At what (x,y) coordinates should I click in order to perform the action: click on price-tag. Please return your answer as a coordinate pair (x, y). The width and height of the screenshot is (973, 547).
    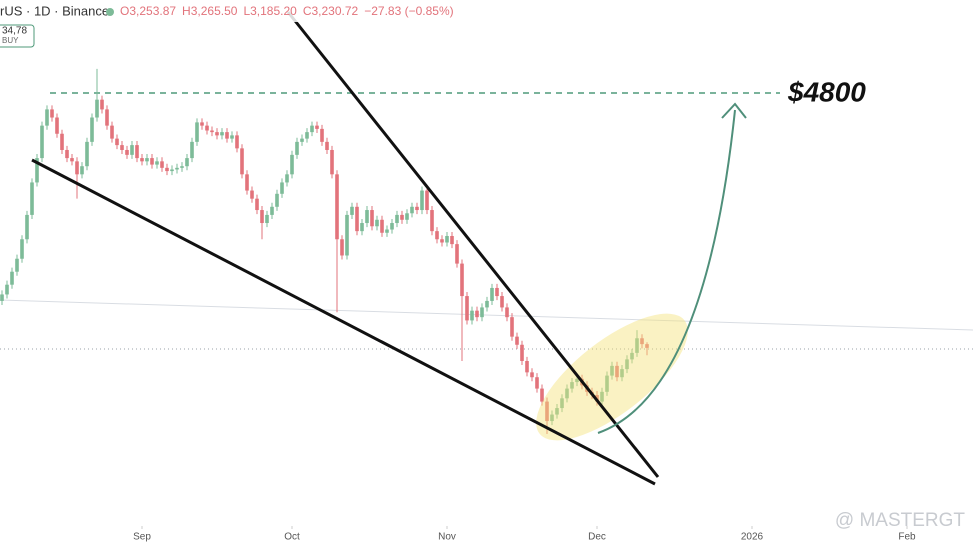
    Looking at the image, I should click on (17, 36).